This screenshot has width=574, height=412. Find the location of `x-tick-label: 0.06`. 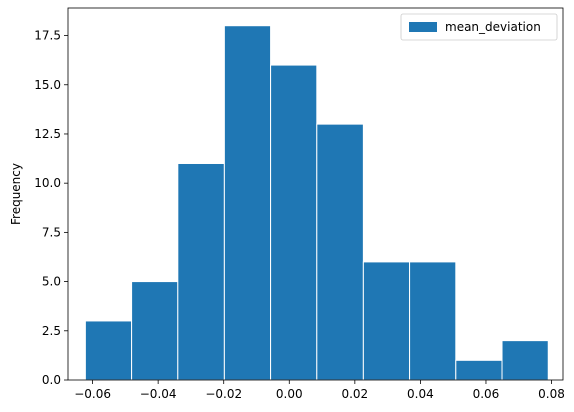

x-tick-label: 0.06 is located at coordinates (486, 394).